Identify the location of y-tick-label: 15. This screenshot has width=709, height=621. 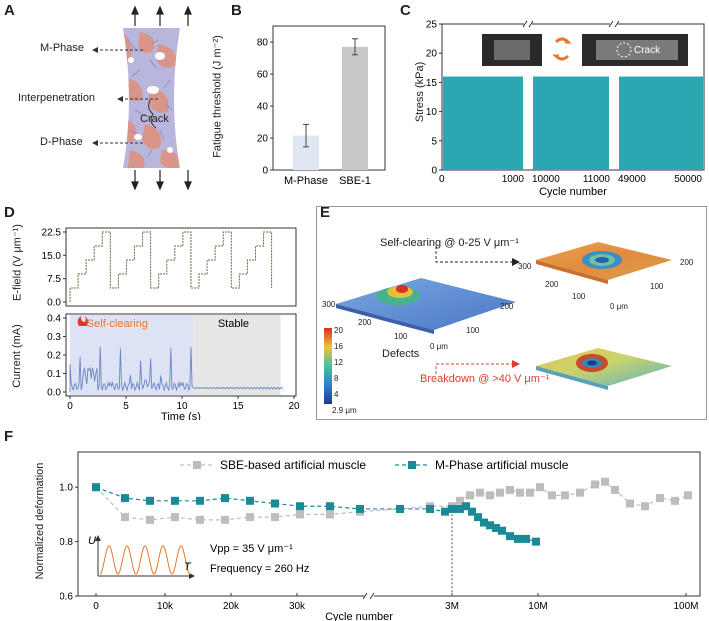
(432, 83).